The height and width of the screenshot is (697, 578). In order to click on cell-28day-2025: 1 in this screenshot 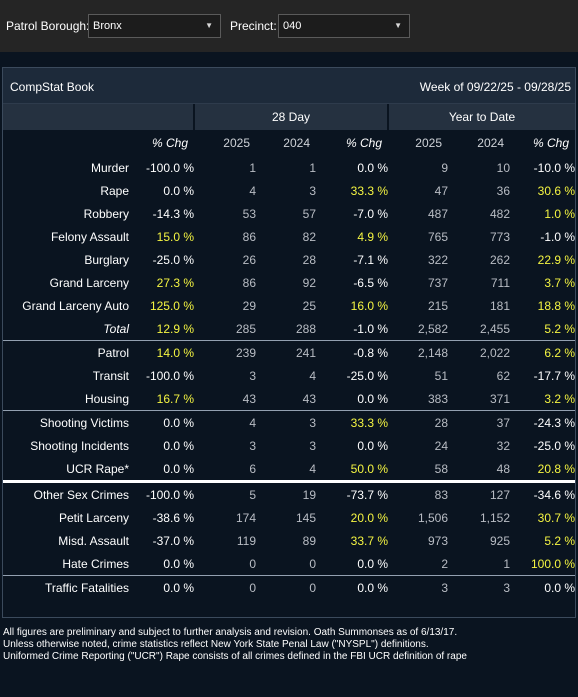, I will do `click(252, 167)`.